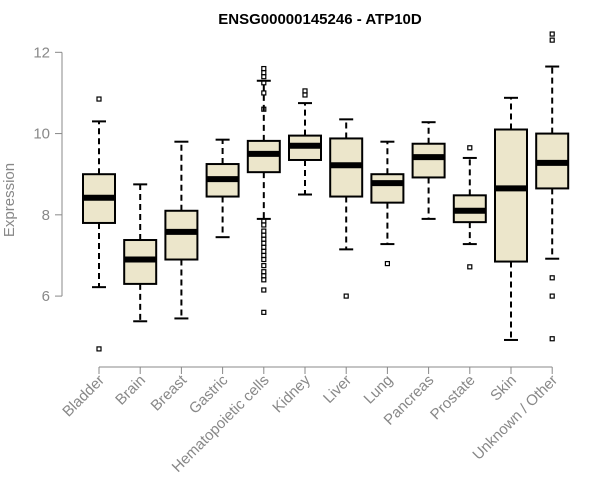  Describe the element at coordinates (222, 188) in the screenshot. I see `box-gastric` at that location.